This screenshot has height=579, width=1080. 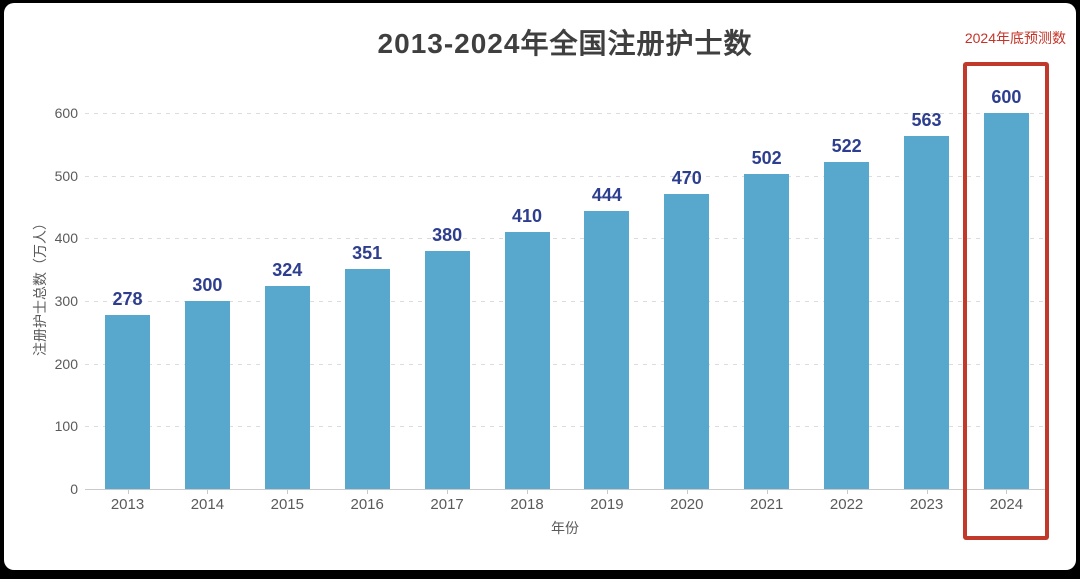 I want to click on x-tick-mark-2017, so click(x=448, y=492).